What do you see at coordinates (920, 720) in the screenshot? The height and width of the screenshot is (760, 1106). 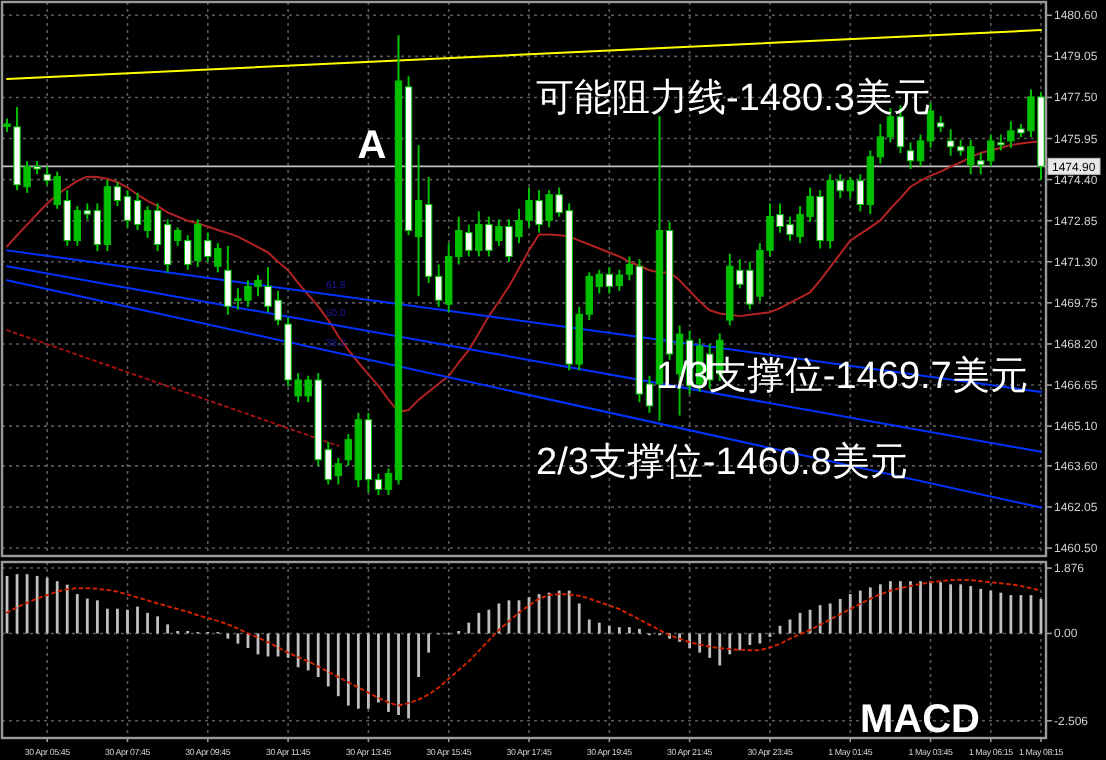 I see `annotation: MACD` at bounding box center [920, 720].